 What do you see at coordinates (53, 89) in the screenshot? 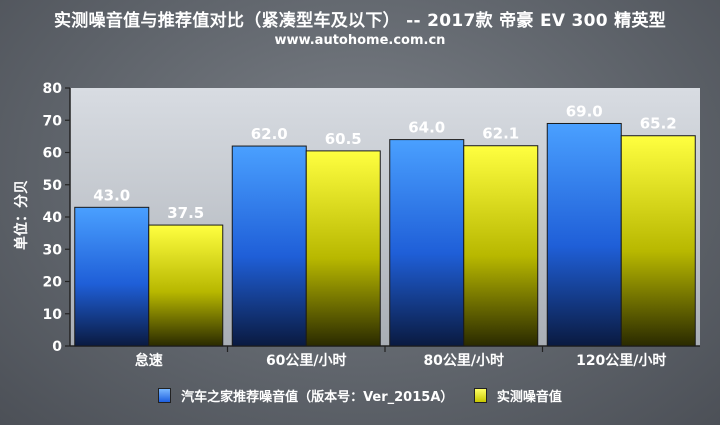
I see `y-tick-label-80: 80` at bounding box center [53, 89].